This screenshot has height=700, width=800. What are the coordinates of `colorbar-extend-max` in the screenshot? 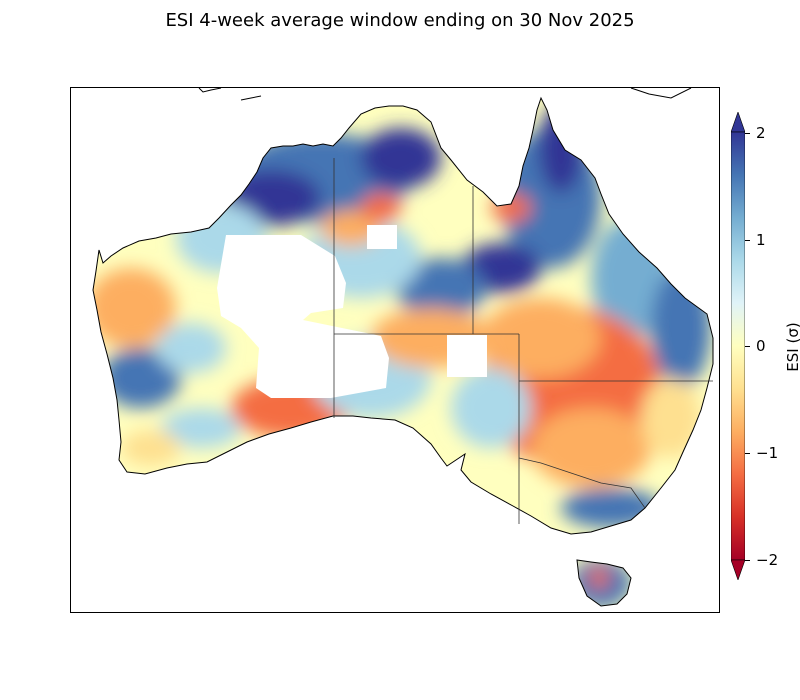 It's located at (738, 122).